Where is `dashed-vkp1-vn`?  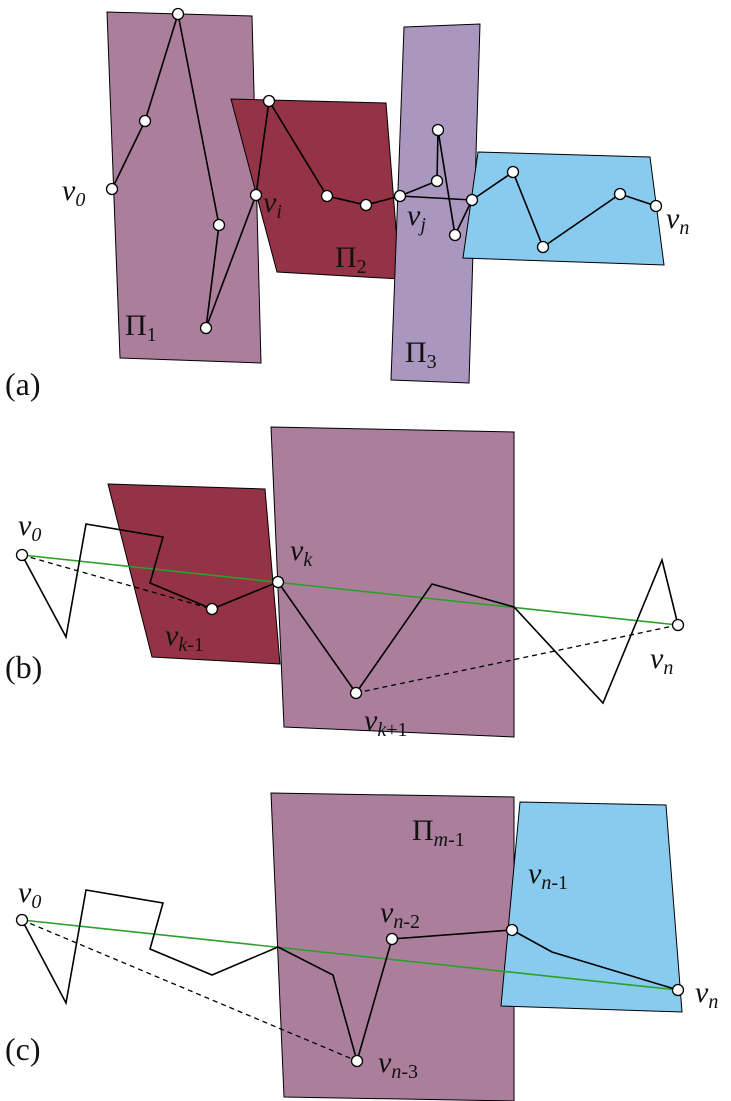 dashed-vkp1-vn is located at coordinates (517, 659).